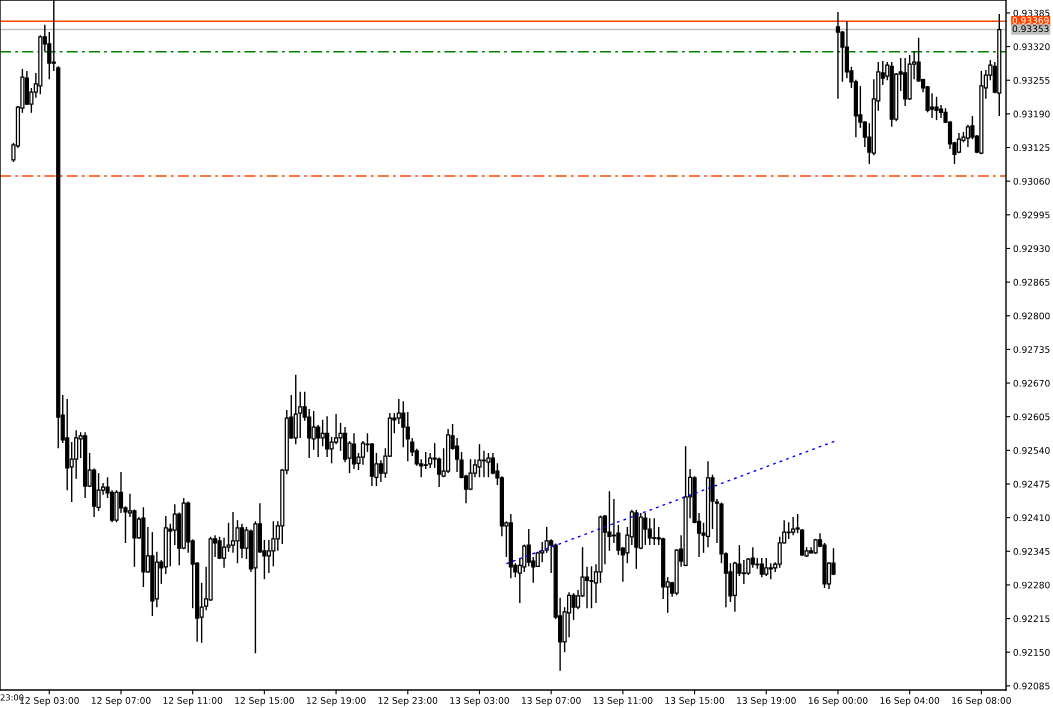 The height and width of the screenshot is (708, 1053). I want to click on x-tick-label: 12 Sep 07:00, so click(121, 701).